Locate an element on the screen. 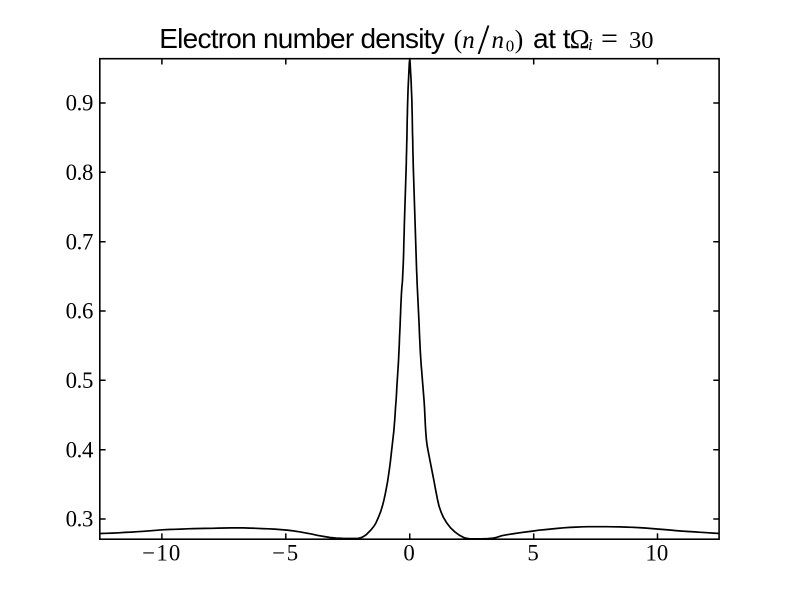  svg-text: 0.8 is located at coordinates (80, 172).